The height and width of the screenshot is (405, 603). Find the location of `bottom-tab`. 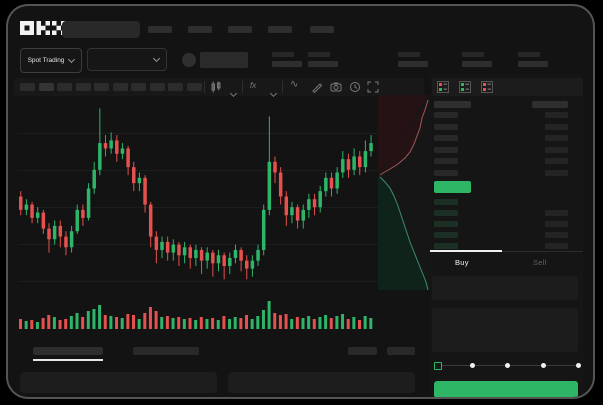

bottom-tab is located at coordinates (166, 351).